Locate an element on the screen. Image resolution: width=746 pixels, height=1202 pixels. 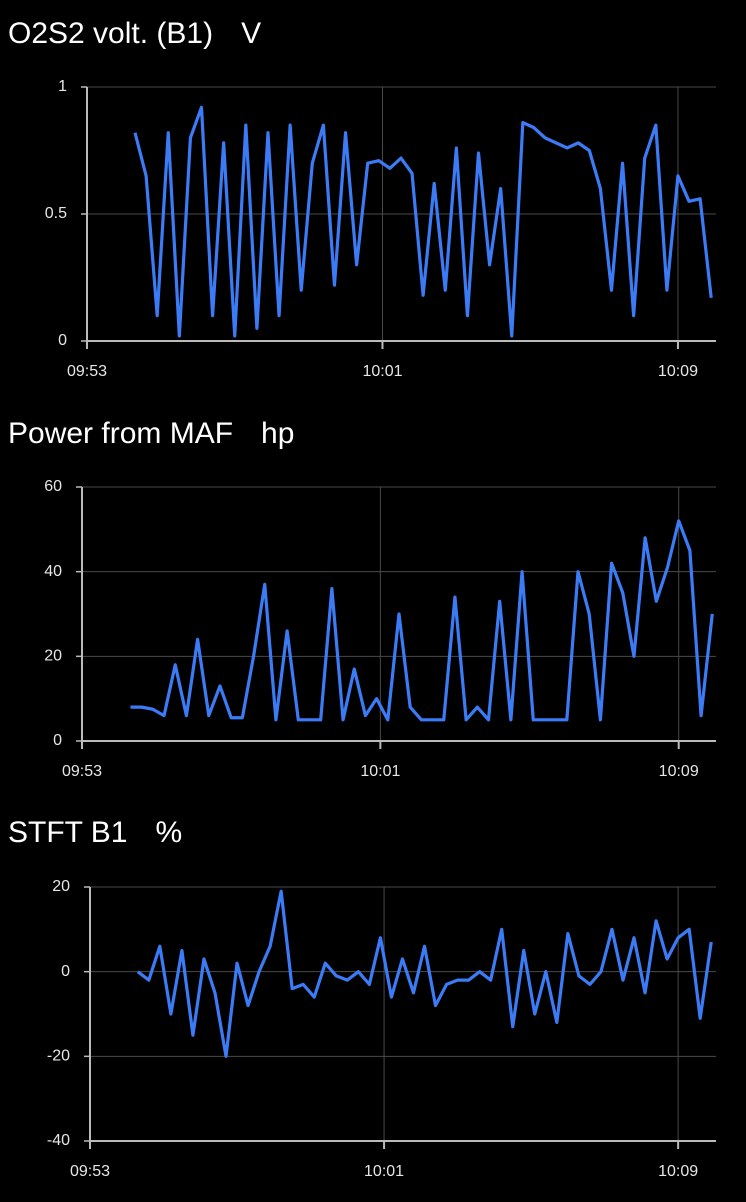
y-tick-label: 0.5 is located at coordinates (56, 213).